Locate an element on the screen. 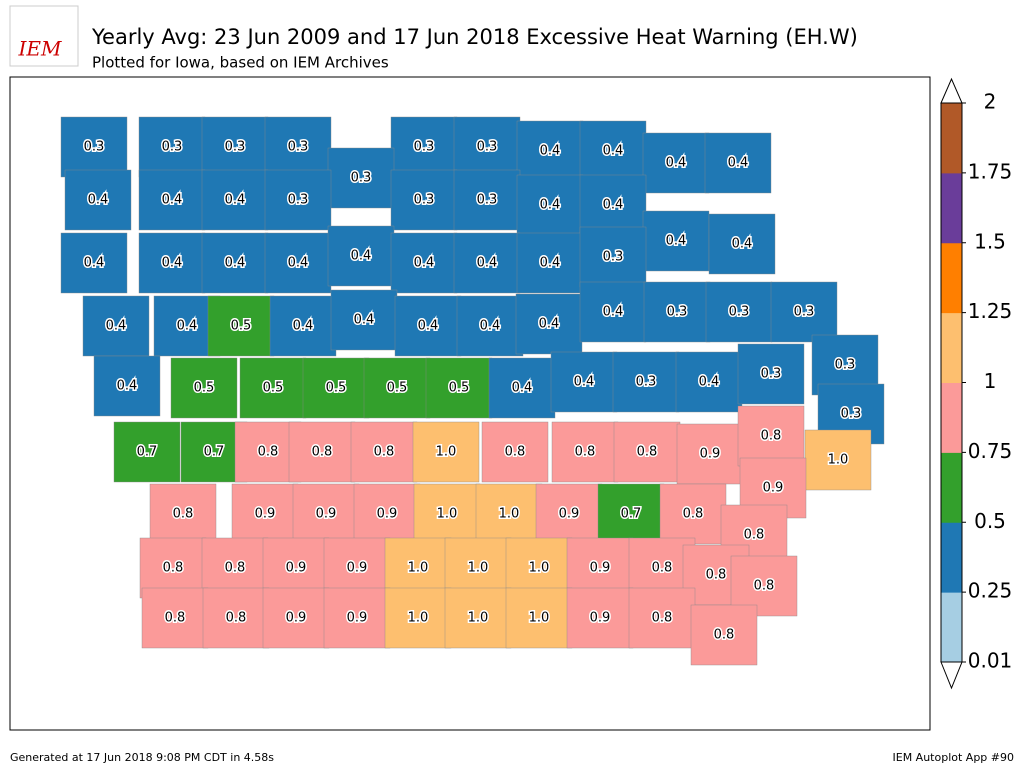 The image size is (1024, 772). logo-text: IEM is located at coordinates (40, 49).